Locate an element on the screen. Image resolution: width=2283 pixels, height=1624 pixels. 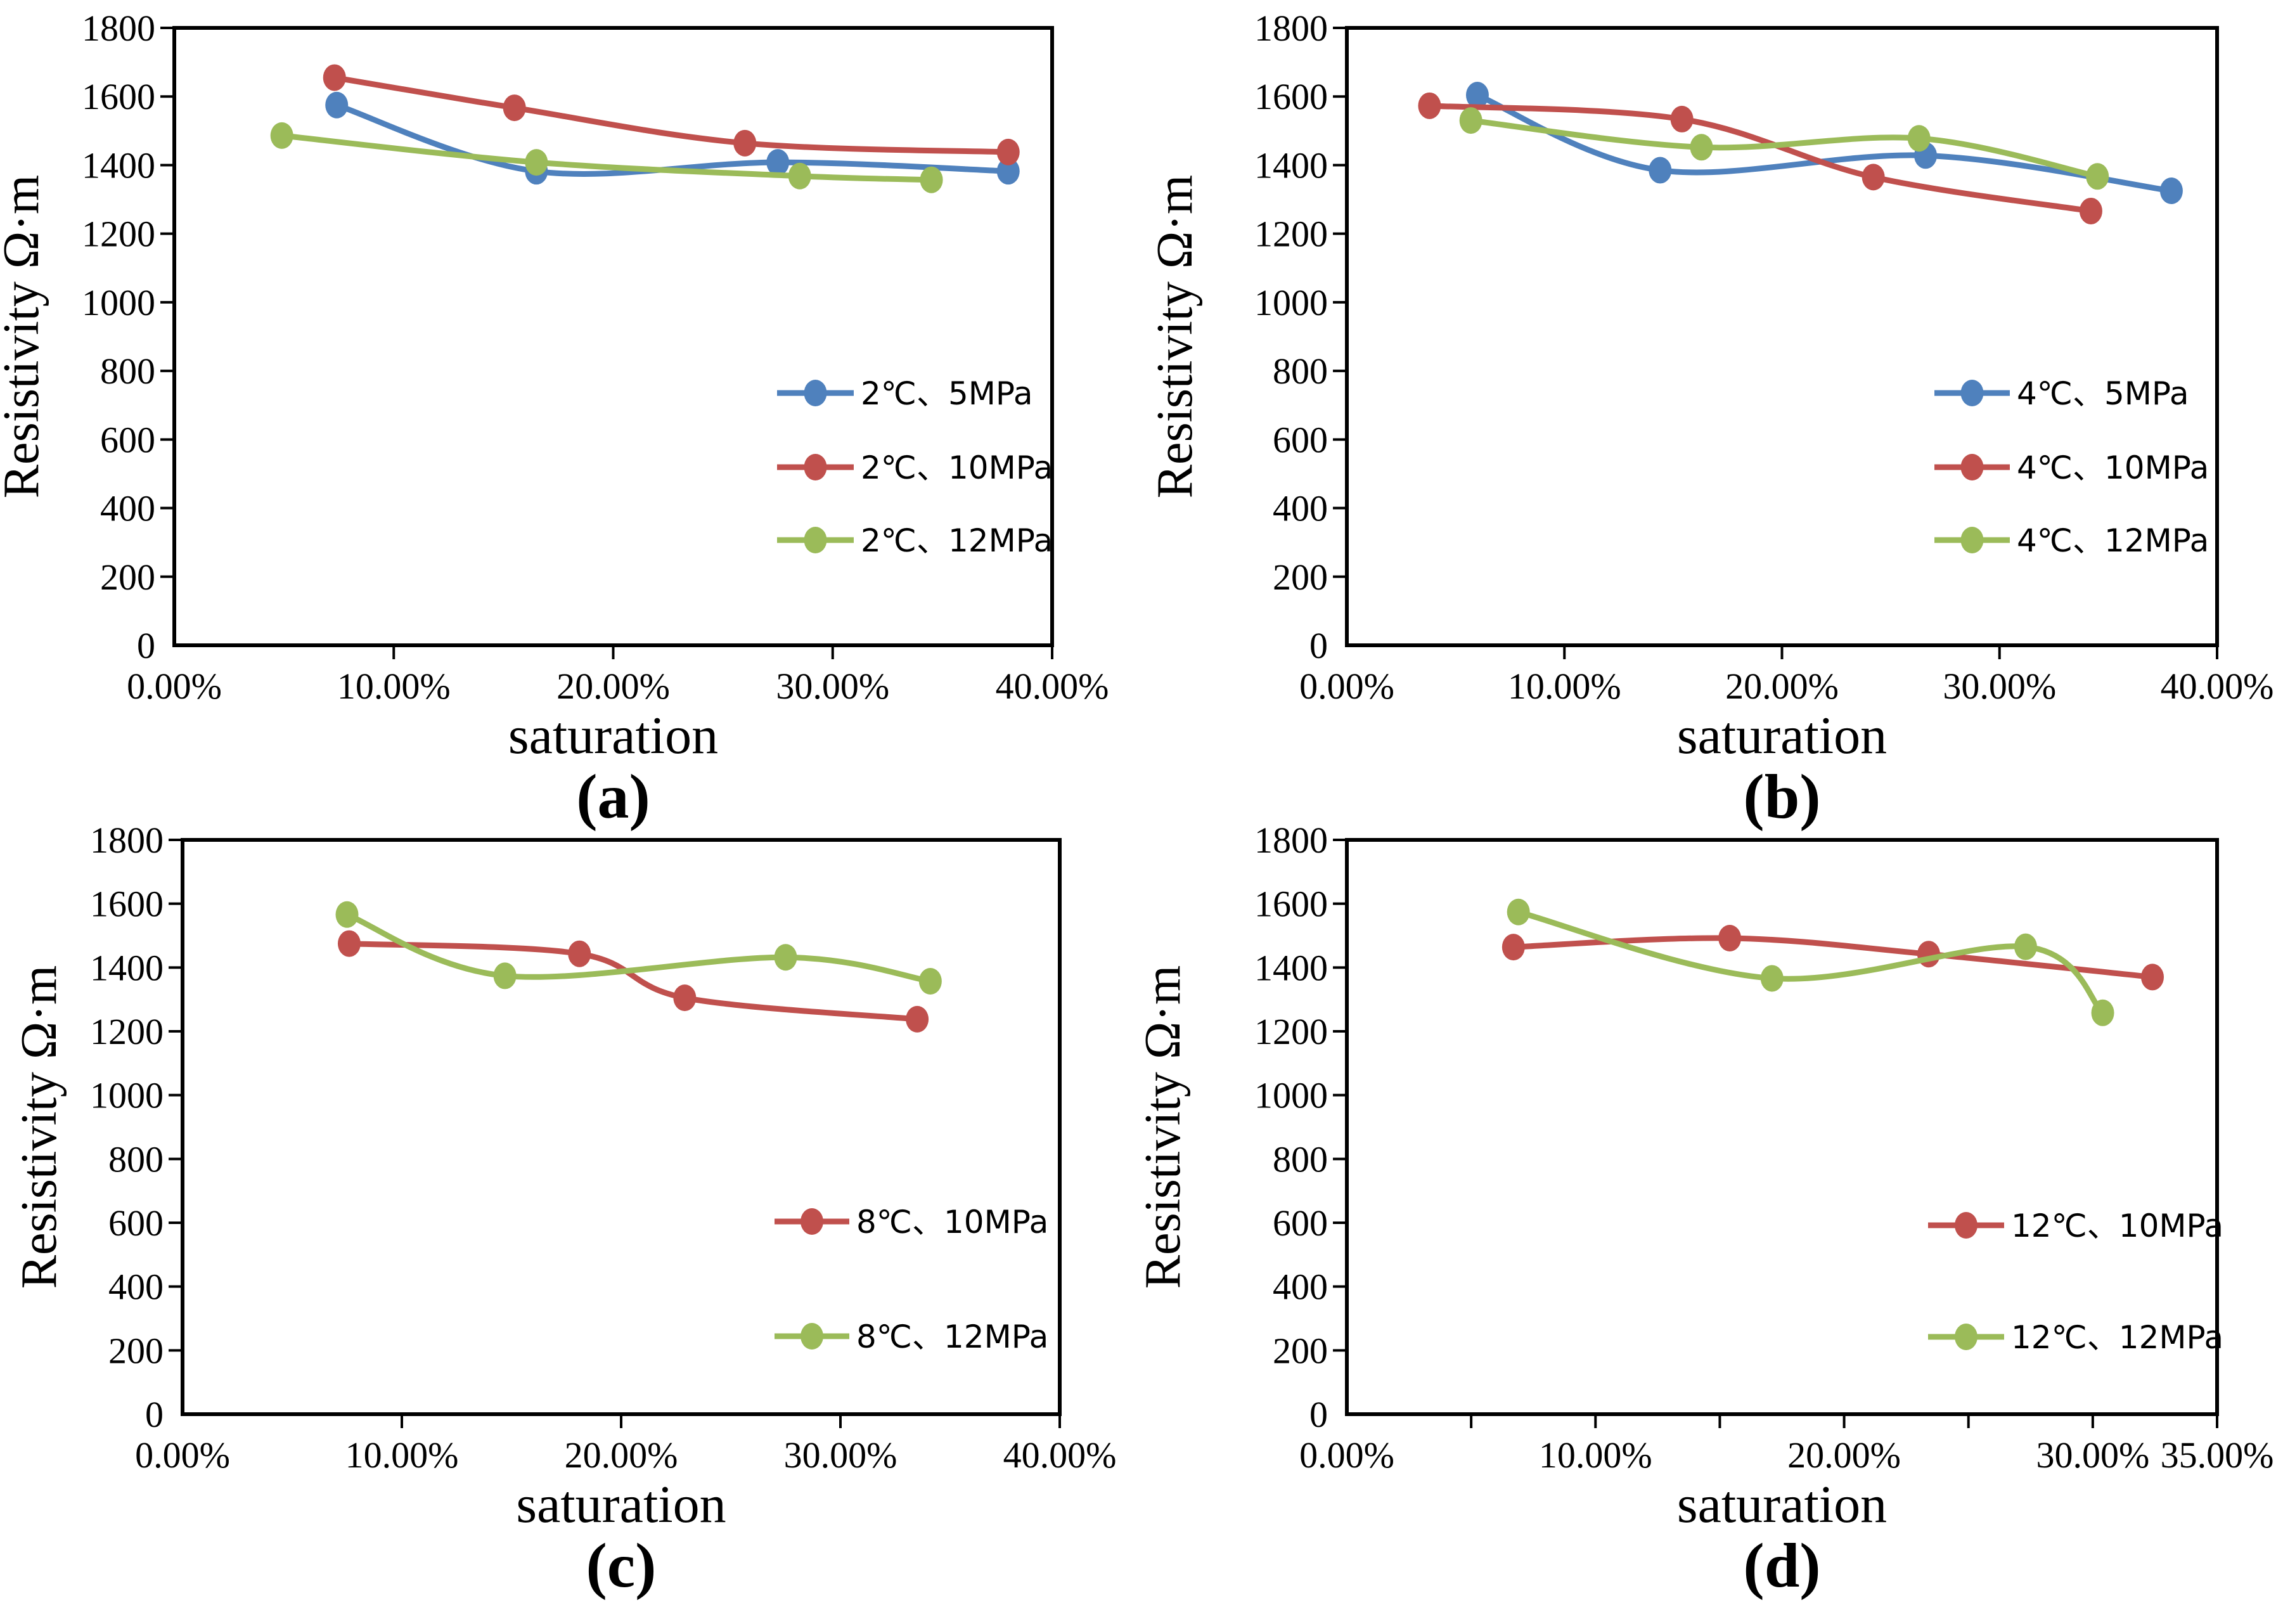
chart-caption: (a) is located at coordinates (613, 797).